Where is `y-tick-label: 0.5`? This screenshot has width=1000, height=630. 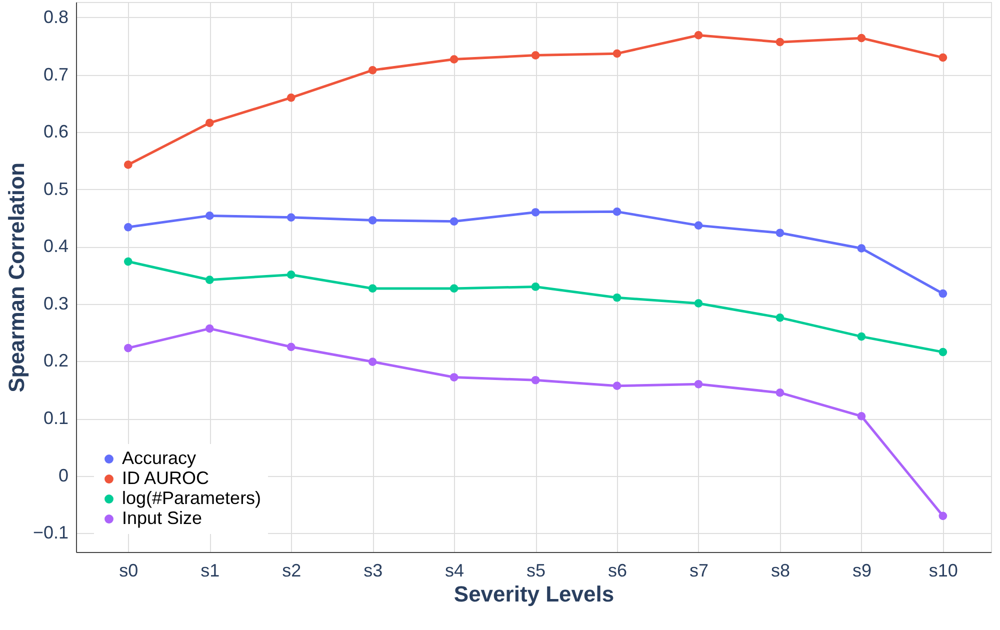 y-tick-label: 0.5 is located at coordinates (55, 188).